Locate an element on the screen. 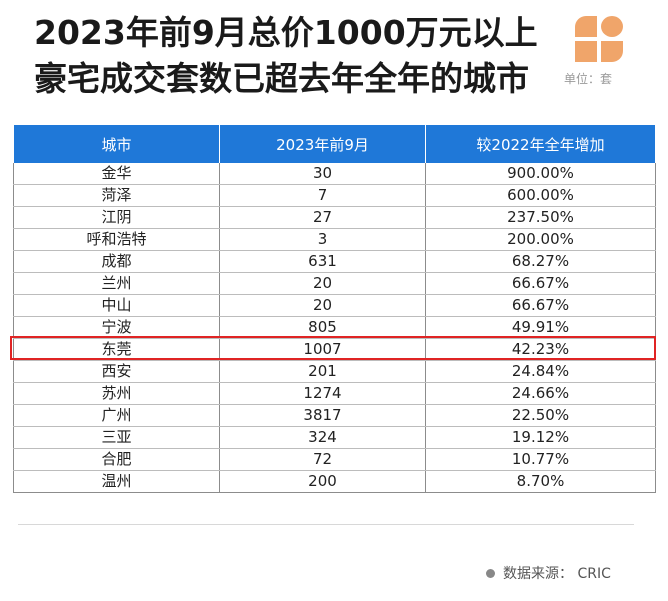  table-row: 三亚 324 19.12% is located at coordinates (334, 437).